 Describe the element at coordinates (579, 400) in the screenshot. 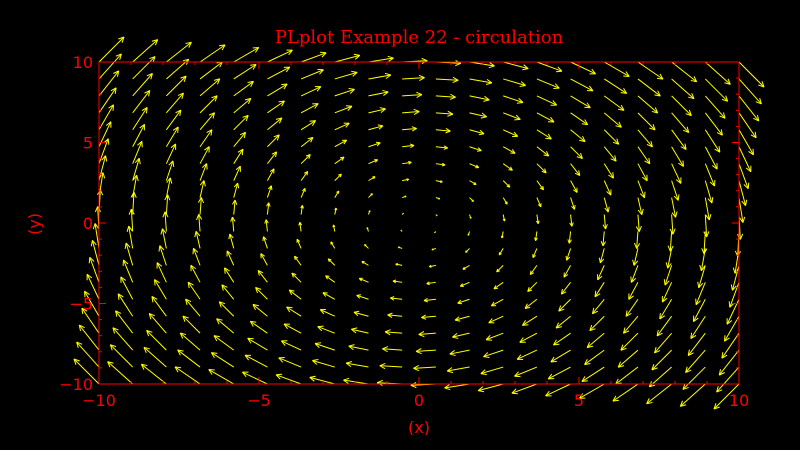

I see `x-tick-label: 5` at that location.